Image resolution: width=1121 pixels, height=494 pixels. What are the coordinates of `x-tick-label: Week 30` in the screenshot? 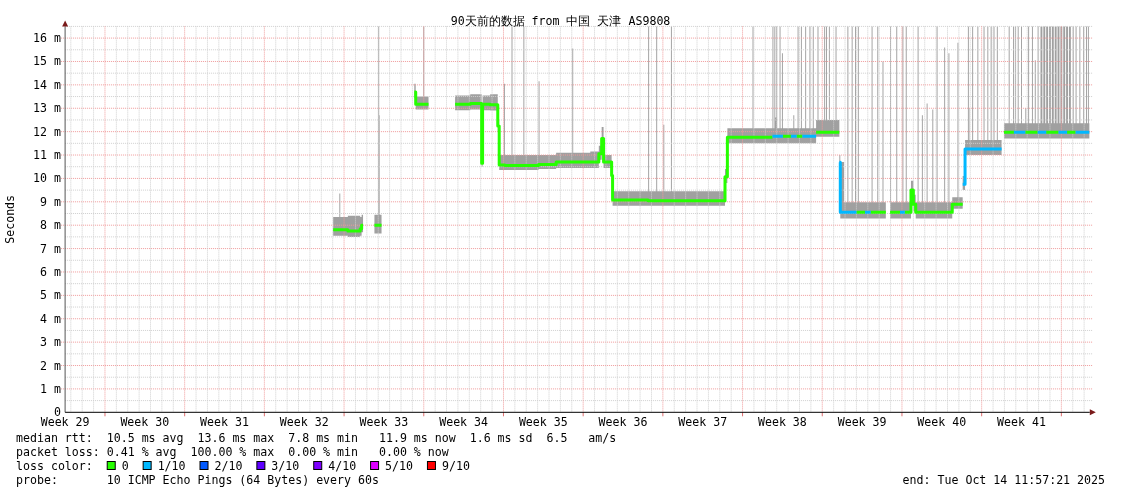 It's located at (145, 422).